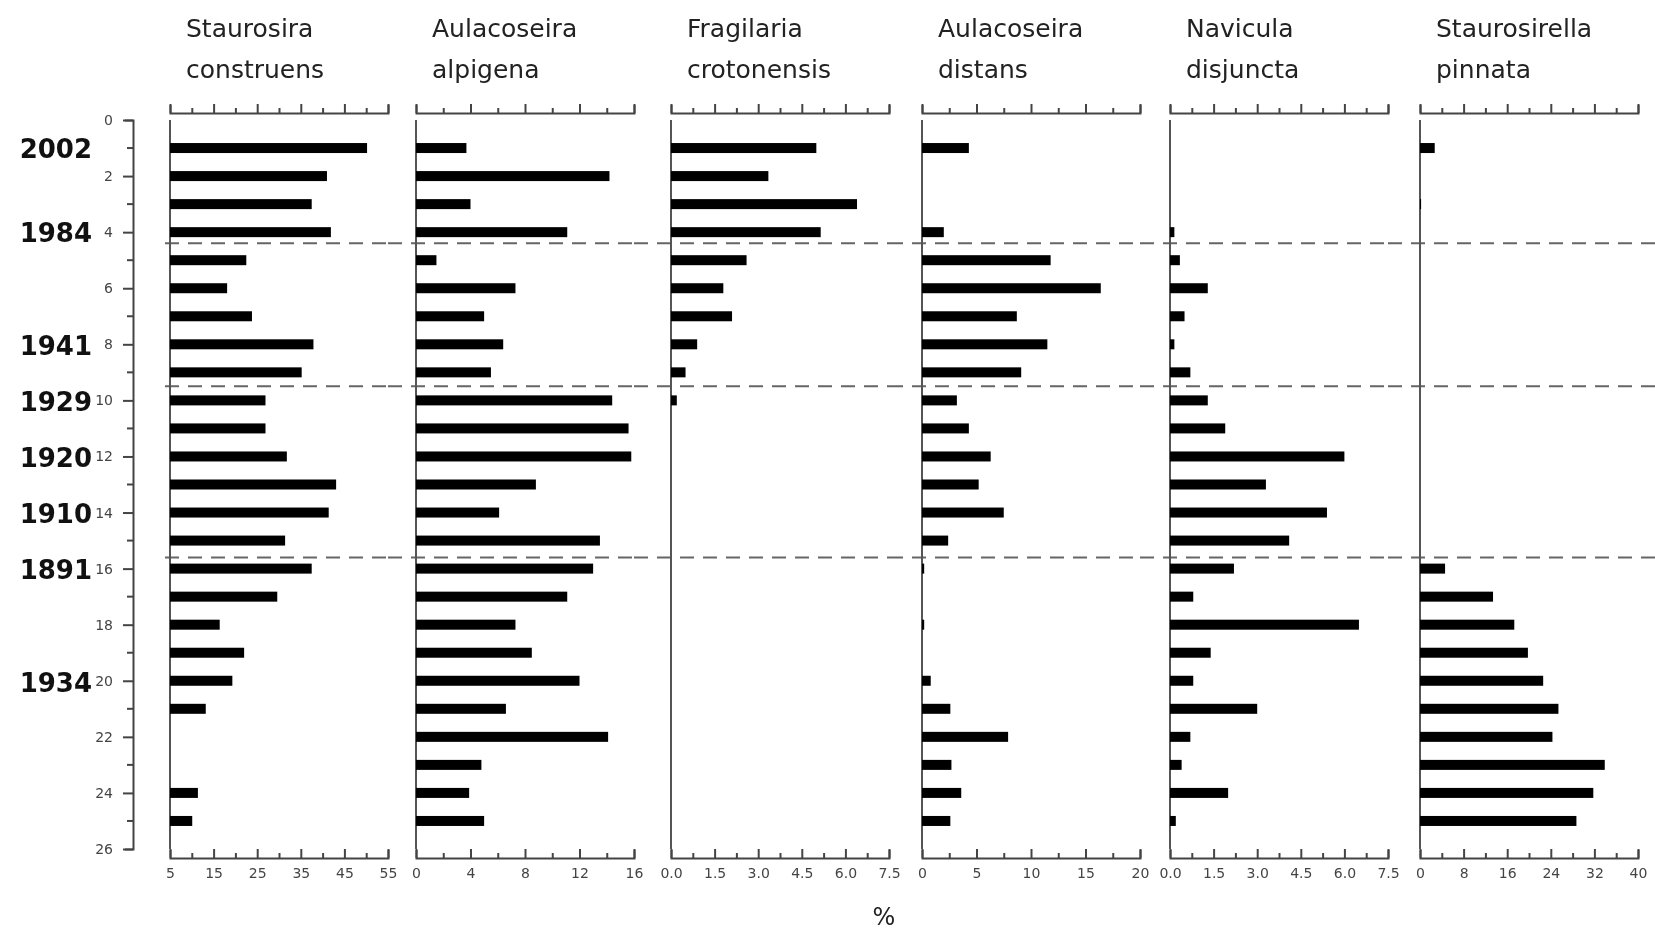 The image size is (1655, 935). I want to click on text: 1920, so click(55, 458).